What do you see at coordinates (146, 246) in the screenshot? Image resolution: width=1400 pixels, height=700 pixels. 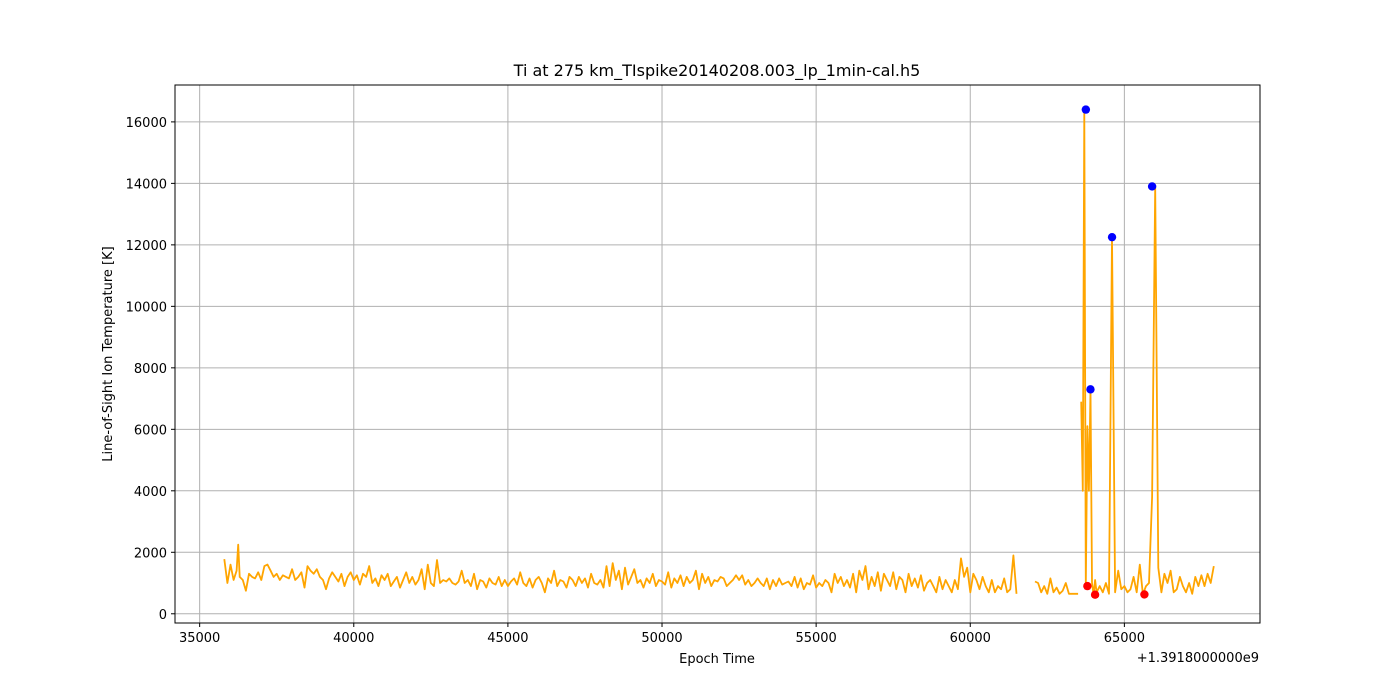 I see `y-tick-label: 12000` at bounding box center [146, 246].